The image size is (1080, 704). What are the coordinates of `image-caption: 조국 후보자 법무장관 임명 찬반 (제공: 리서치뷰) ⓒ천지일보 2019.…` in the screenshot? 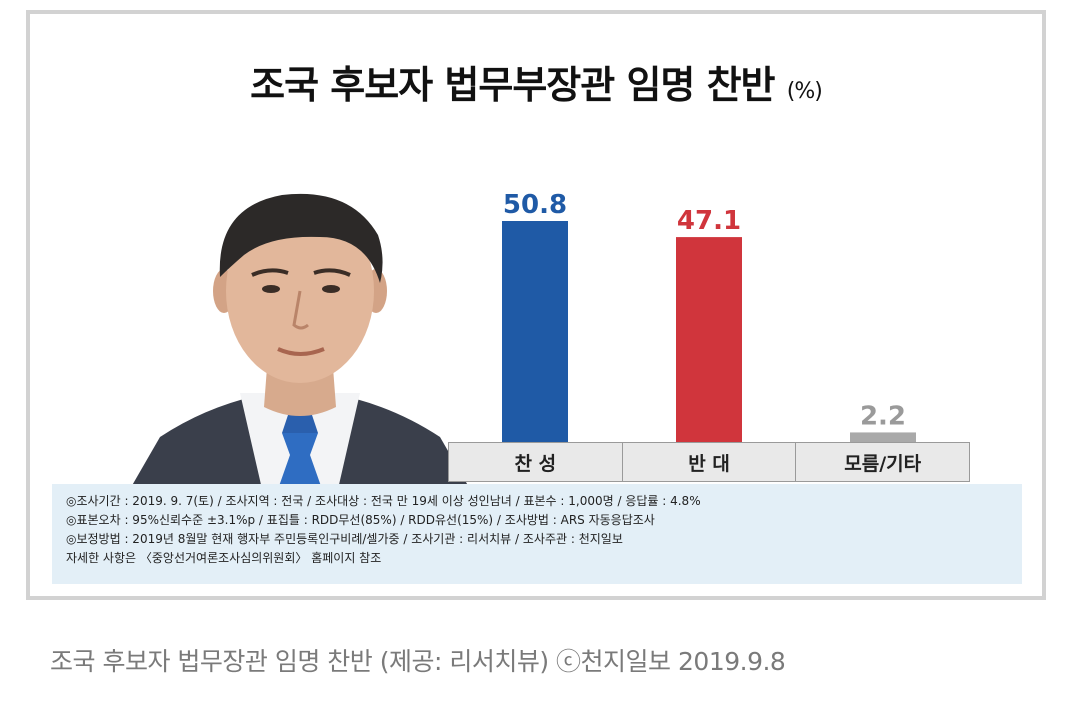 It's located at (418, 661).